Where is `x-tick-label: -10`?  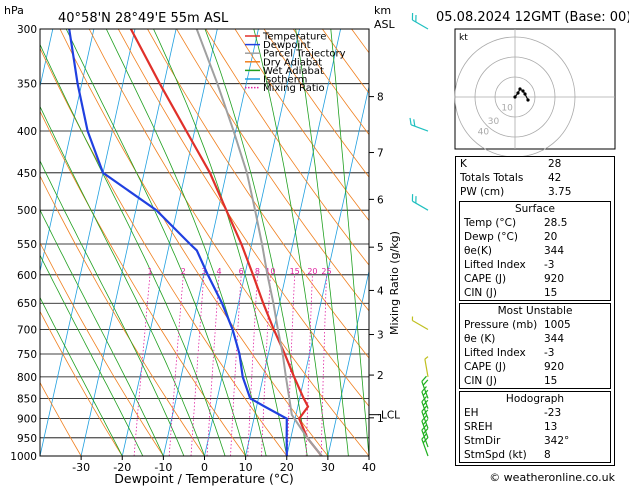
x-tick-label: -10 is located at coordinates (163, 467).